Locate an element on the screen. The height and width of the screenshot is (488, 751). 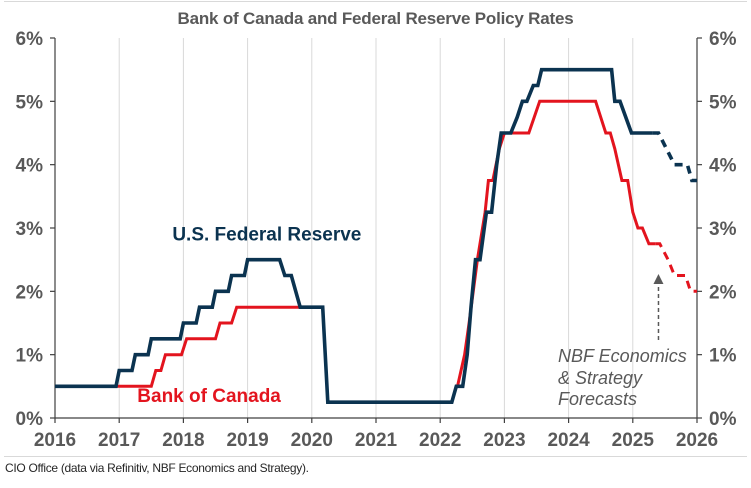
y-tick-label-right: 4% is located at coordinates (723, 166).